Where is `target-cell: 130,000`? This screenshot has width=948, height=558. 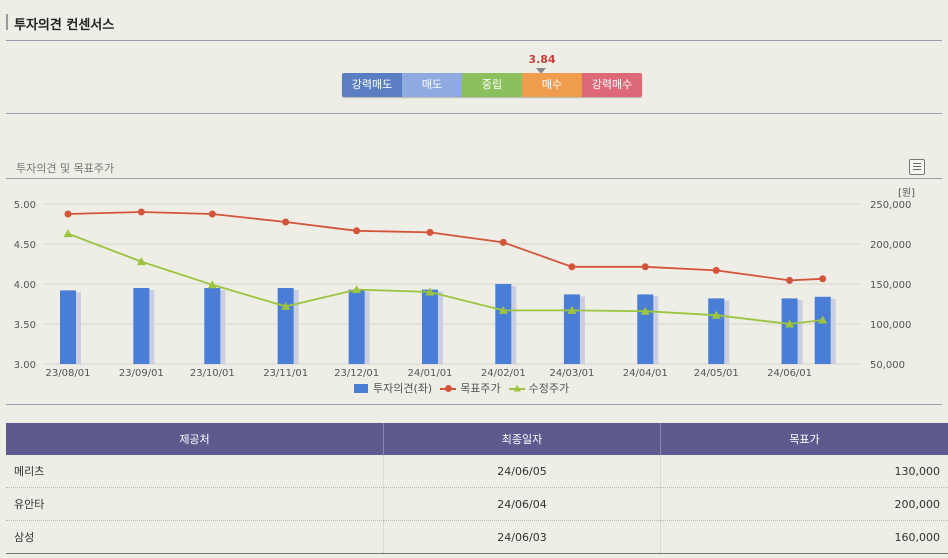 target-cell: 130,000 is located at coordinates (804, 471).